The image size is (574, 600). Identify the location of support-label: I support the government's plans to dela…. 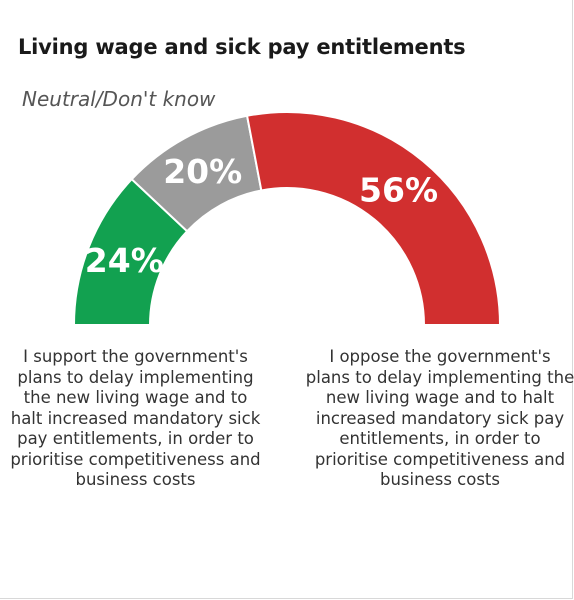
(135, 418).